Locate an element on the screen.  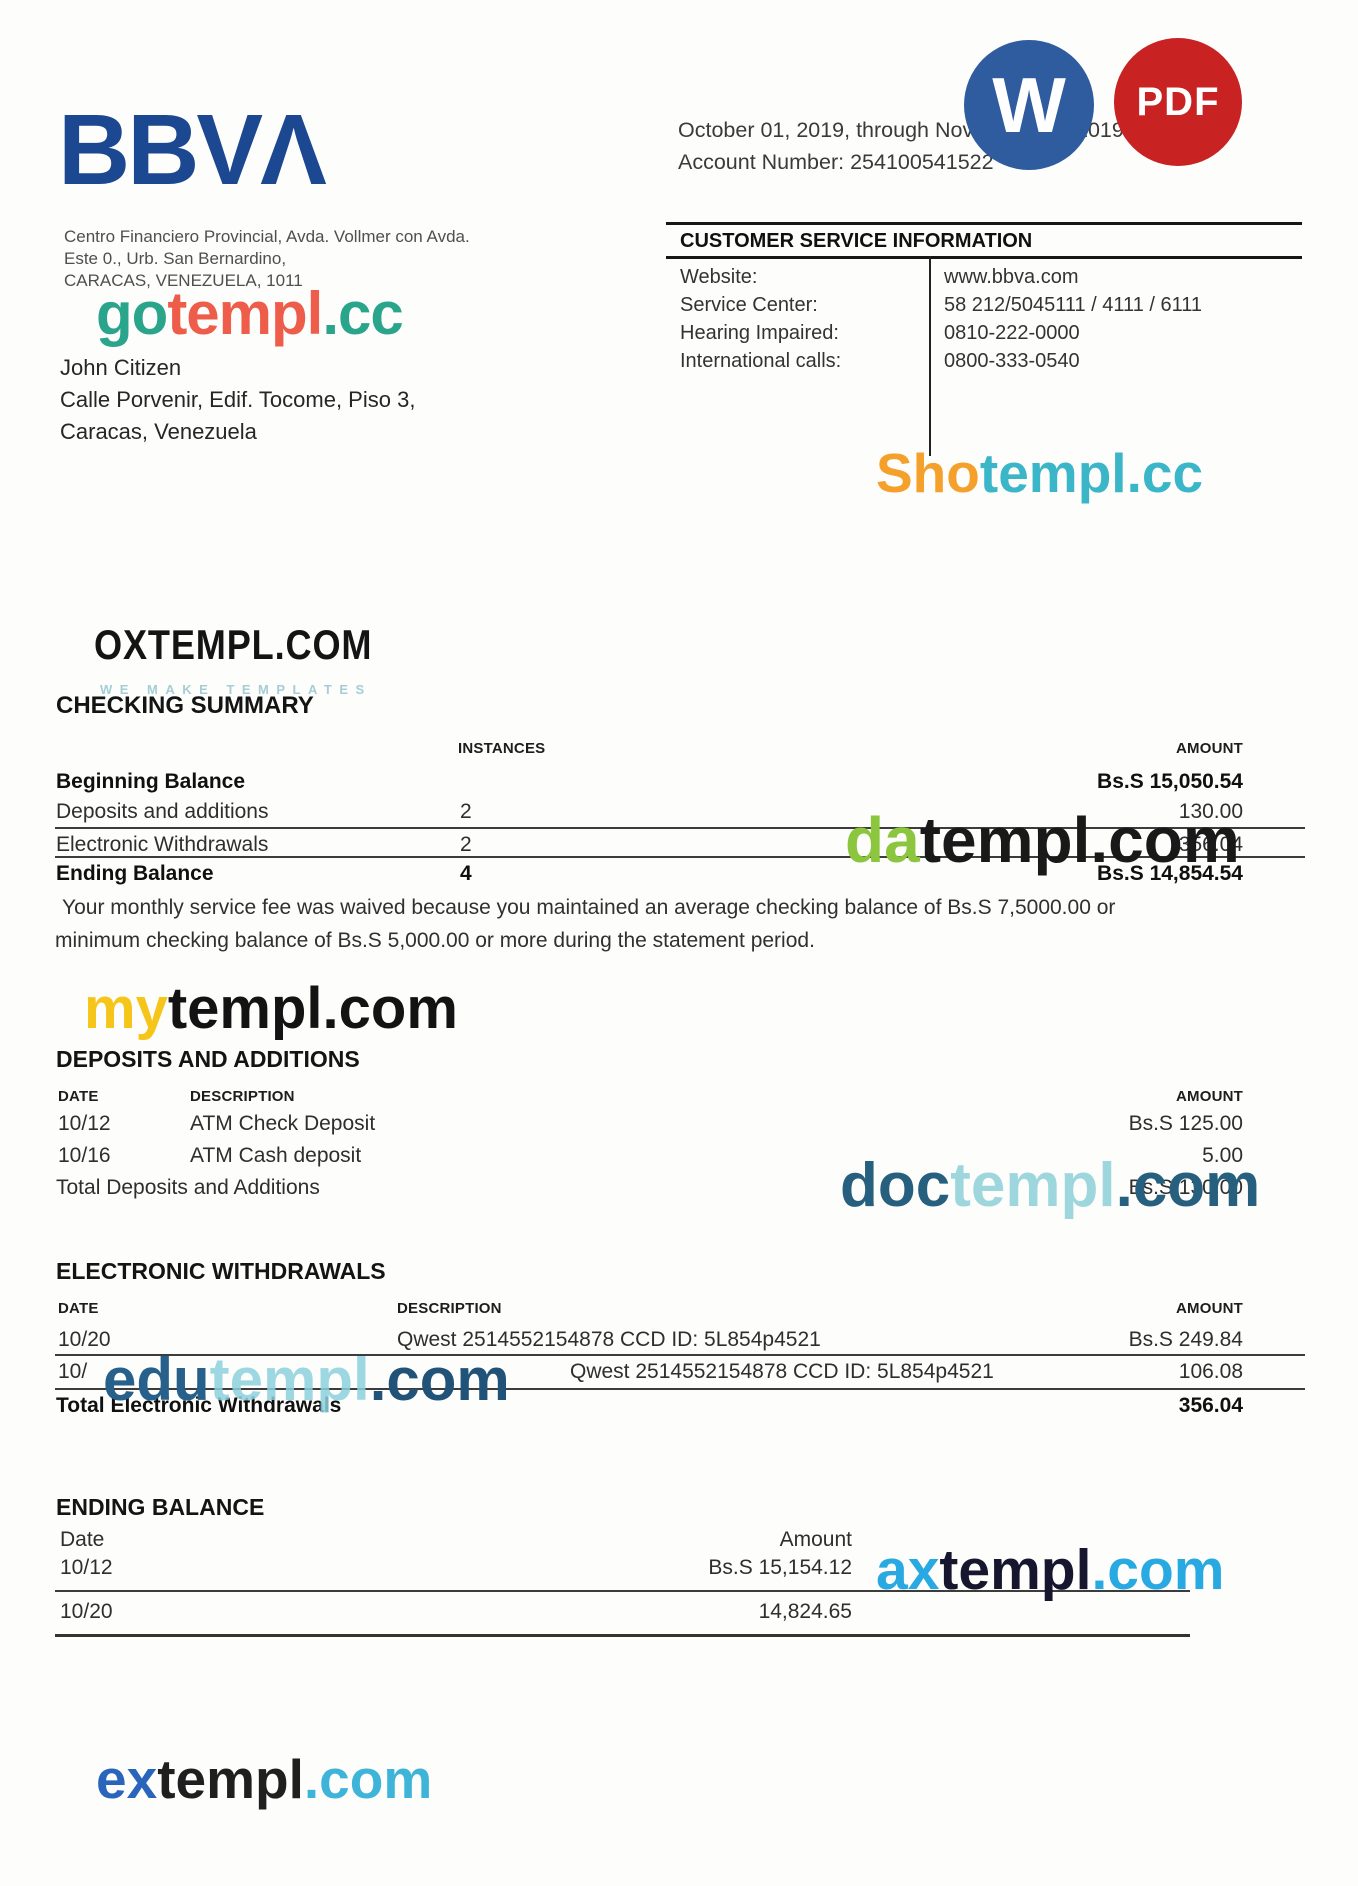
ending-balance-title: ENDING BALANCE is located at coordinates (160, 1507).